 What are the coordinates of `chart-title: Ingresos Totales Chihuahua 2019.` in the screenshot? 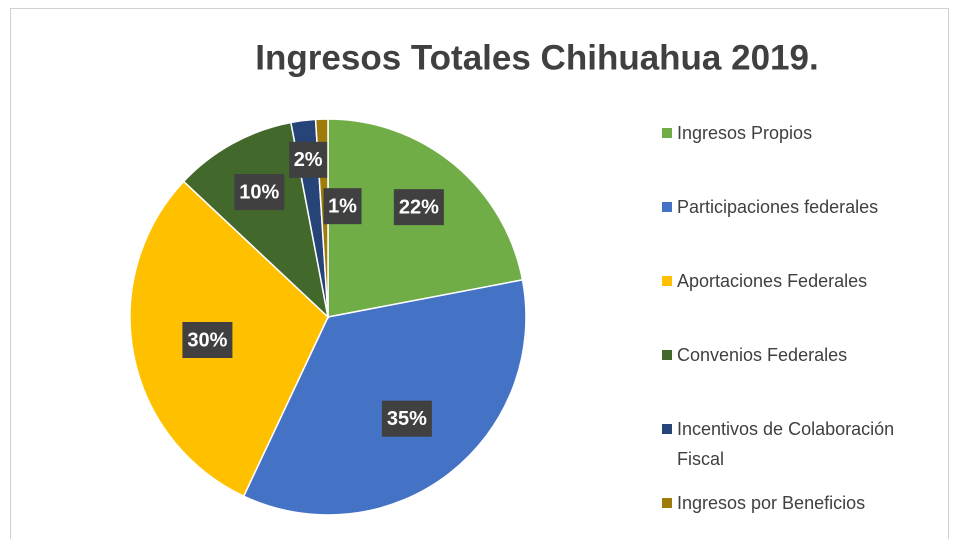 It's located at (536, 57).